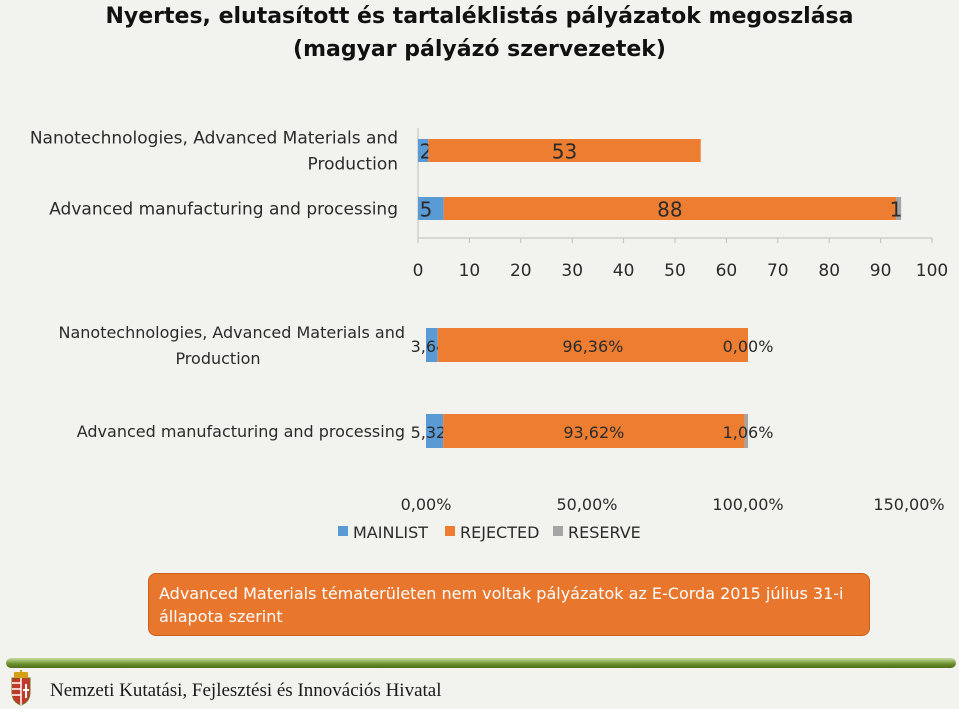  Describe the element at coordinates (21, 688) in the screenshot. I see `crest-icon` at that location.